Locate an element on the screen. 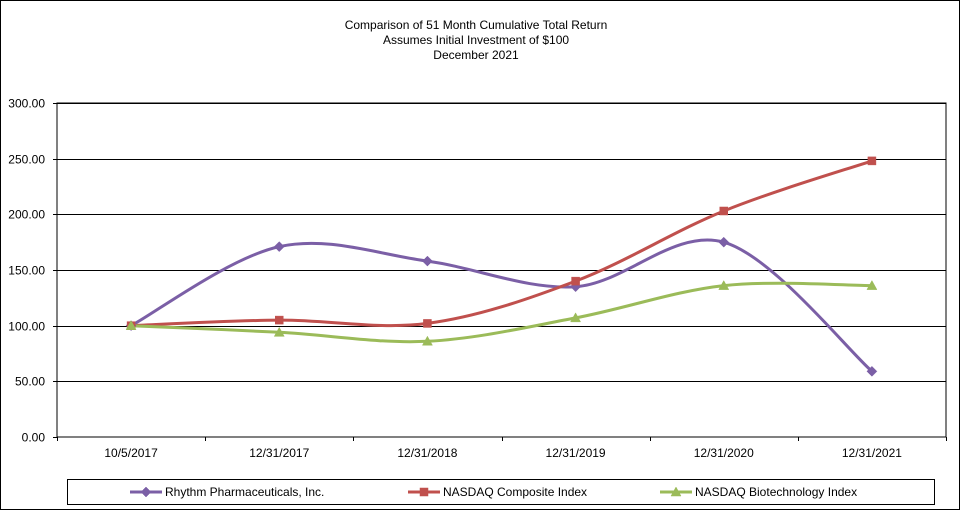 This screenshot has width=960, height=510. y-tick-label-1: 50.00 is located at coordinates (30, 382).